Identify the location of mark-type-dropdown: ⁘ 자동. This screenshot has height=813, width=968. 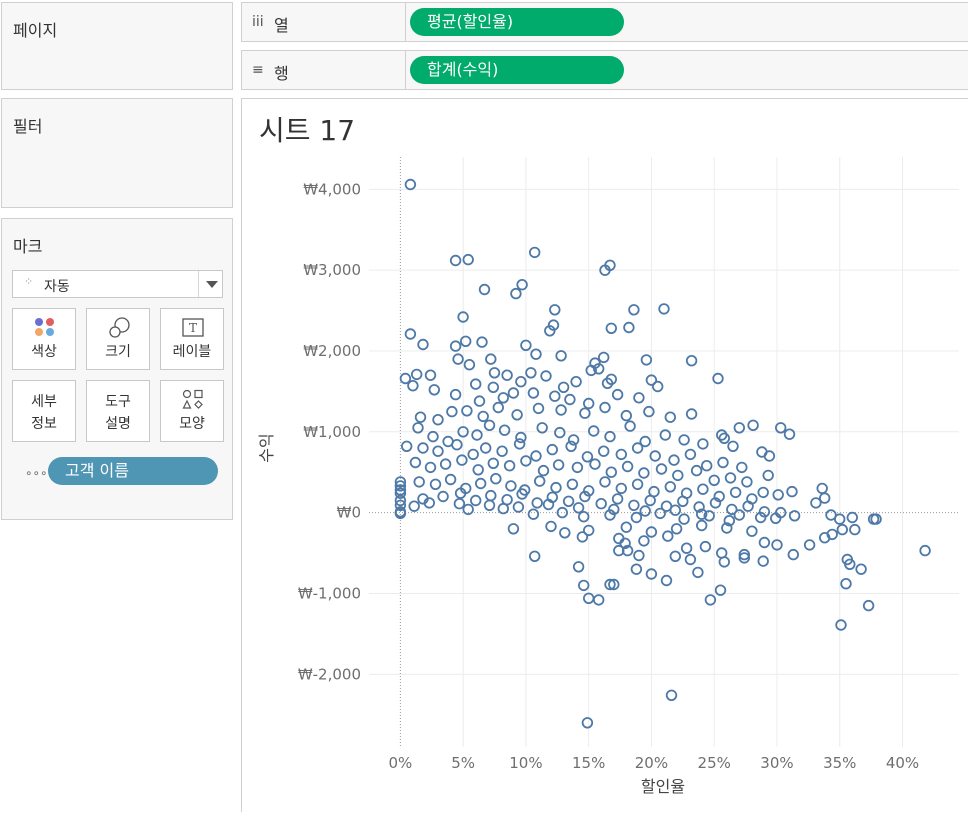
(117, 284).